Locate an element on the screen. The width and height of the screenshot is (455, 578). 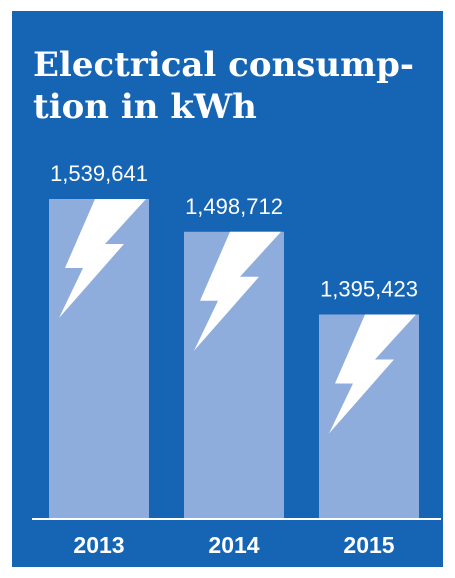
x-tick-label: 2014 is located at coordinates (233, 545).